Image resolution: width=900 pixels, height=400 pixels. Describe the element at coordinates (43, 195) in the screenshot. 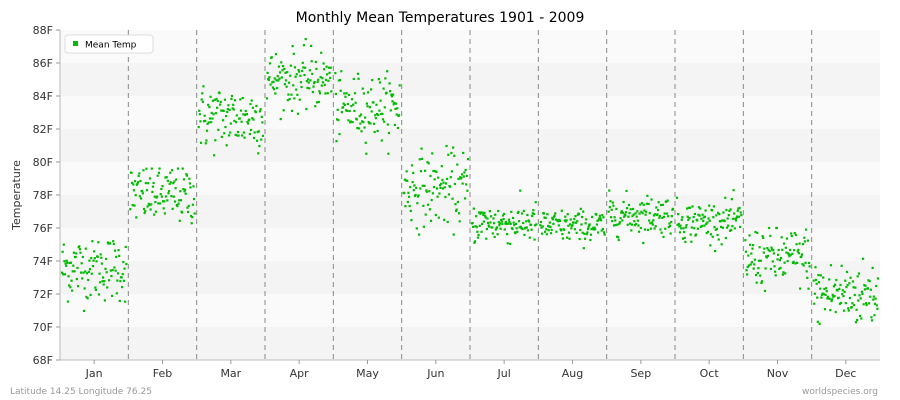

I see `y-tick-label: 78F` at that location.